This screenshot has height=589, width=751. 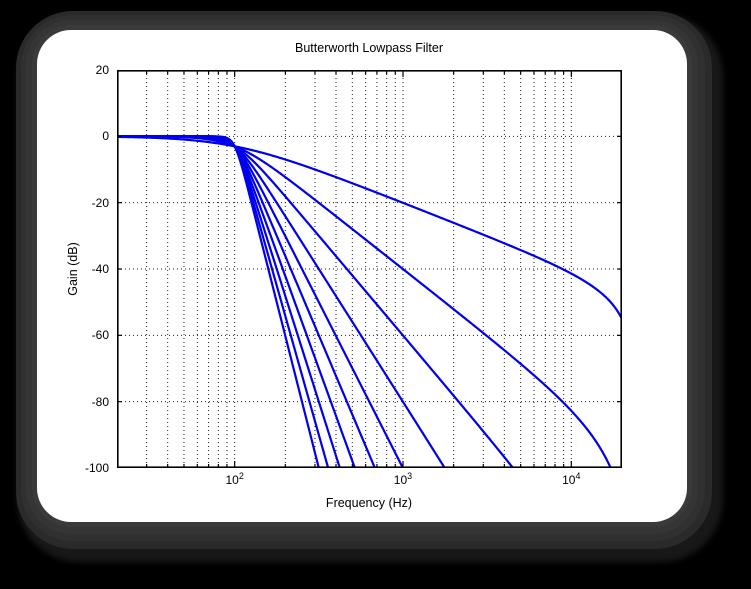 I want to click on x-tick-exponent: 4, so click(x=578, y=476).